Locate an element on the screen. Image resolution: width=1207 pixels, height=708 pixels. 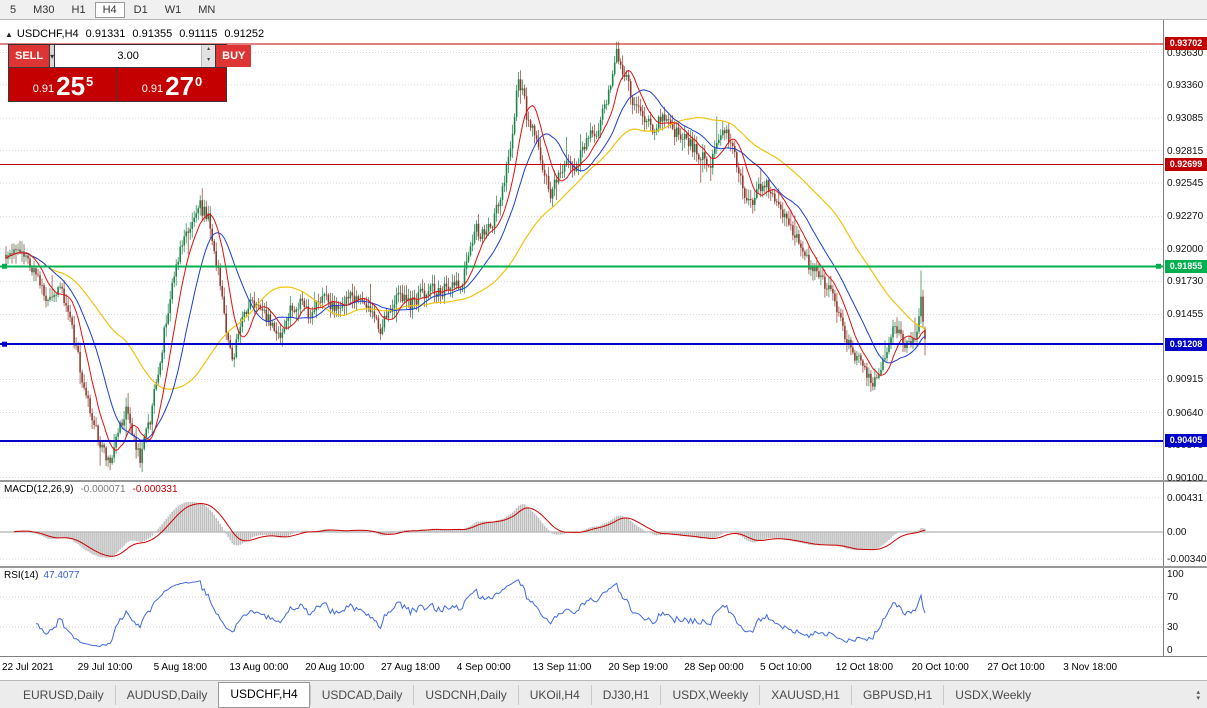
volume-input is located at coordinates (128, 56).